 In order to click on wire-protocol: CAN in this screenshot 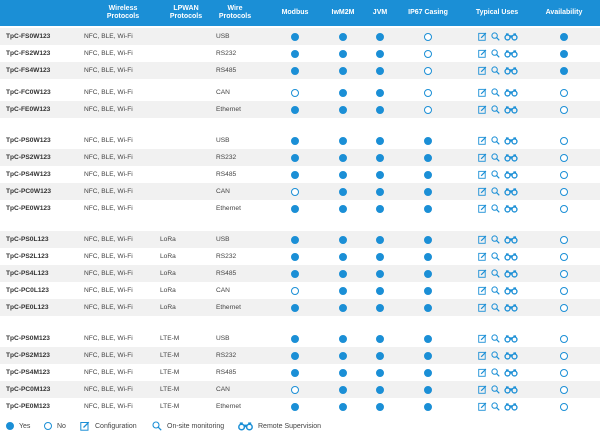, I will do `click(223, 290)`.